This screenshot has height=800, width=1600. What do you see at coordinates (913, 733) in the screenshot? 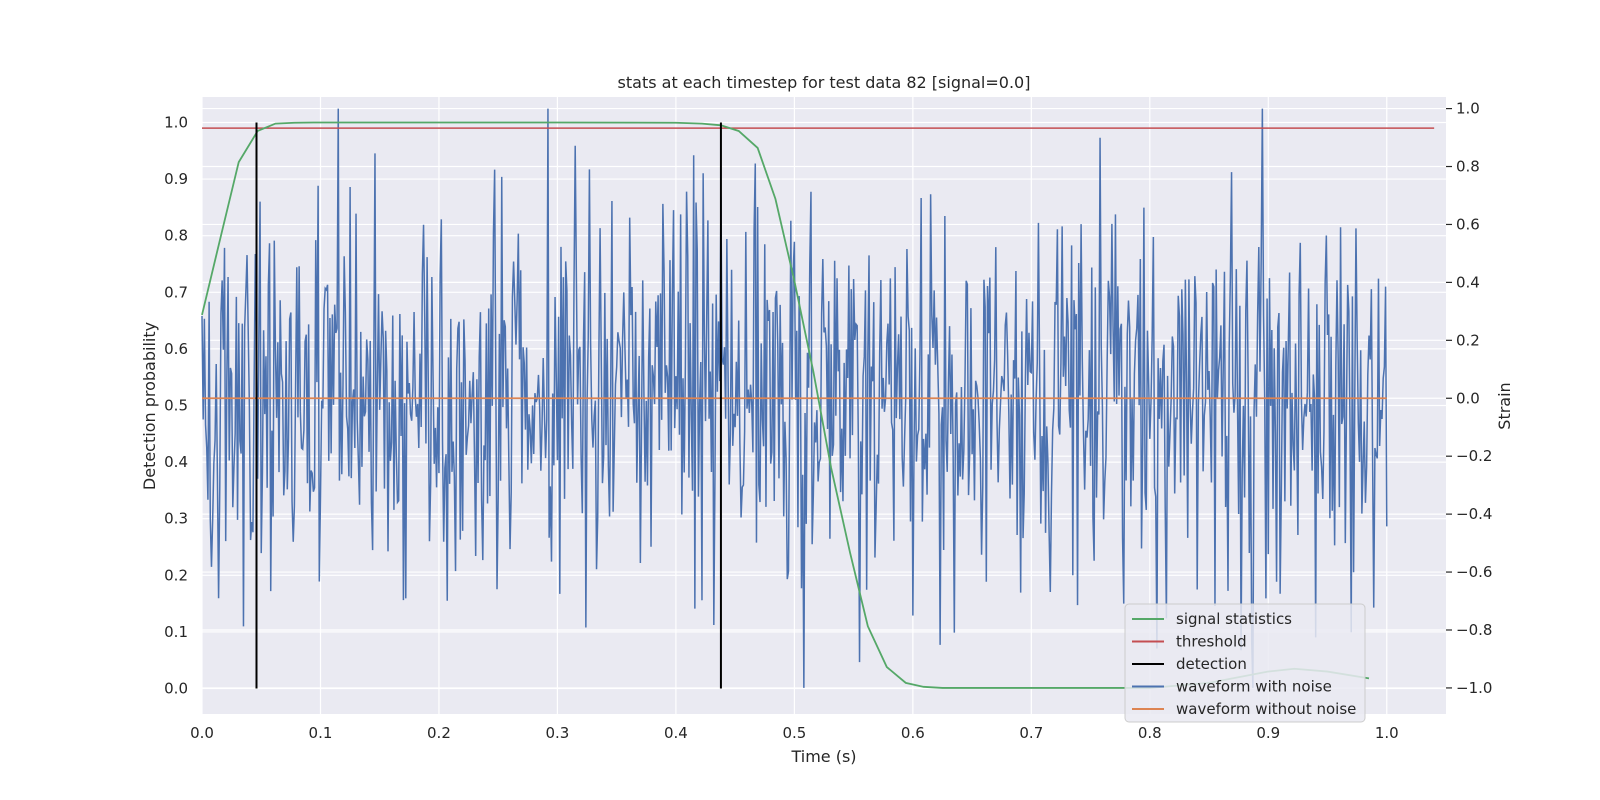
I see `x-tick-label: 0.6` at bounding box center [913, 733].